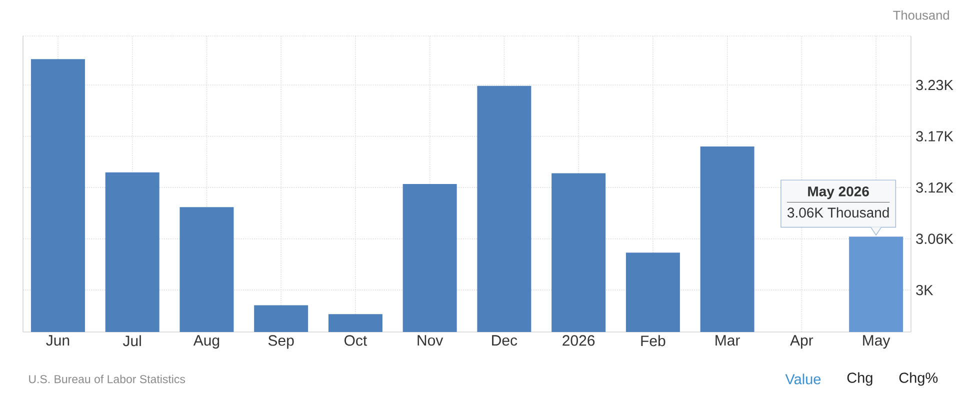  I want to click on y-tick-label: 3K, so click(925, 290).